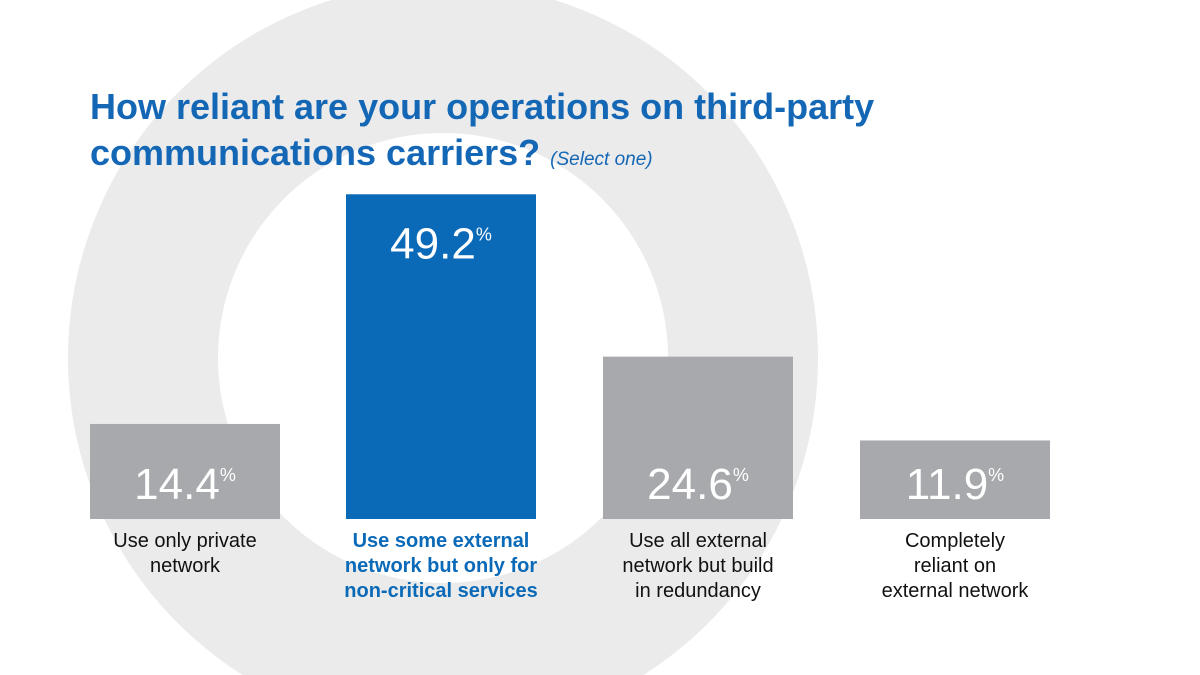  I want to click on bar-value-label-1: 14.4%, so click(185, 484).